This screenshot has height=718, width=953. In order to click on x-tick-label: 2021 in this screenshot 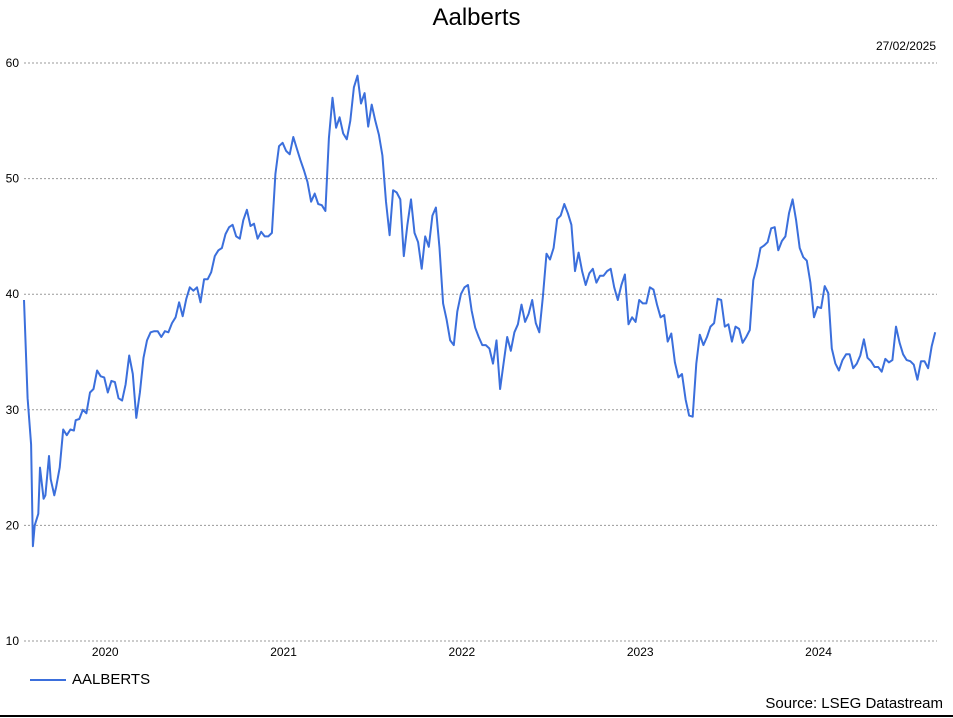, I will do `click(283, 652)`.